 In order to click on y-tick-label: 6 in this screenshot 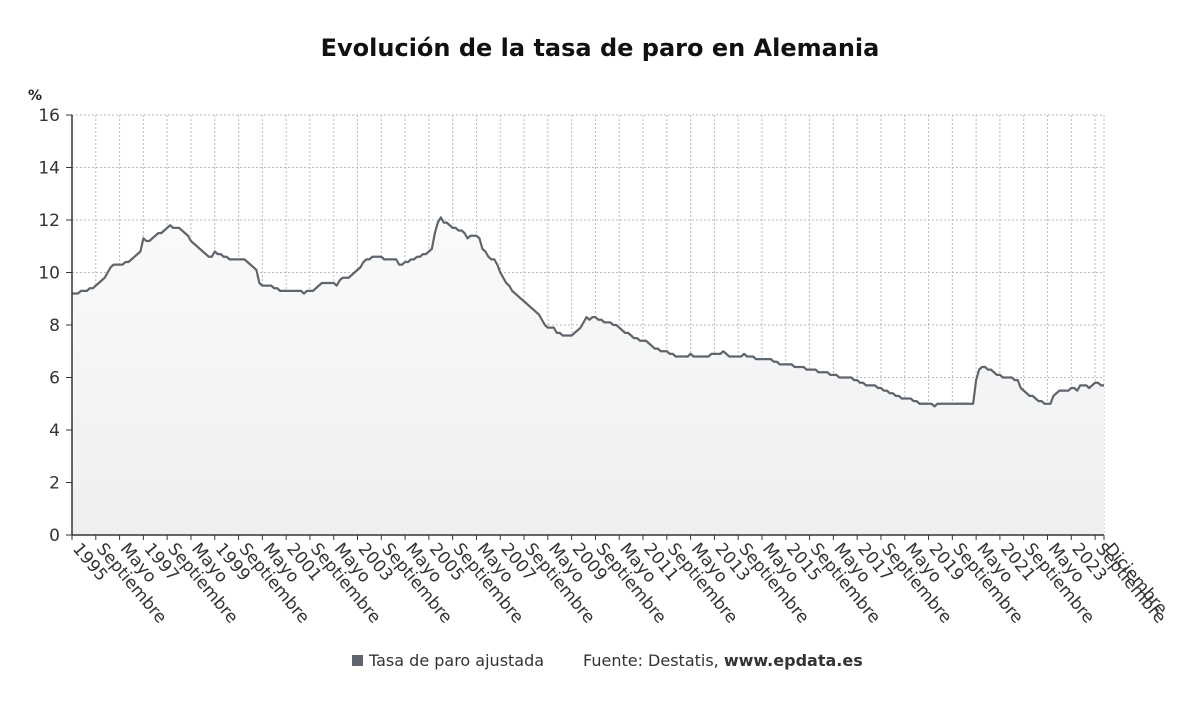, I will do `click(54, 379)`.